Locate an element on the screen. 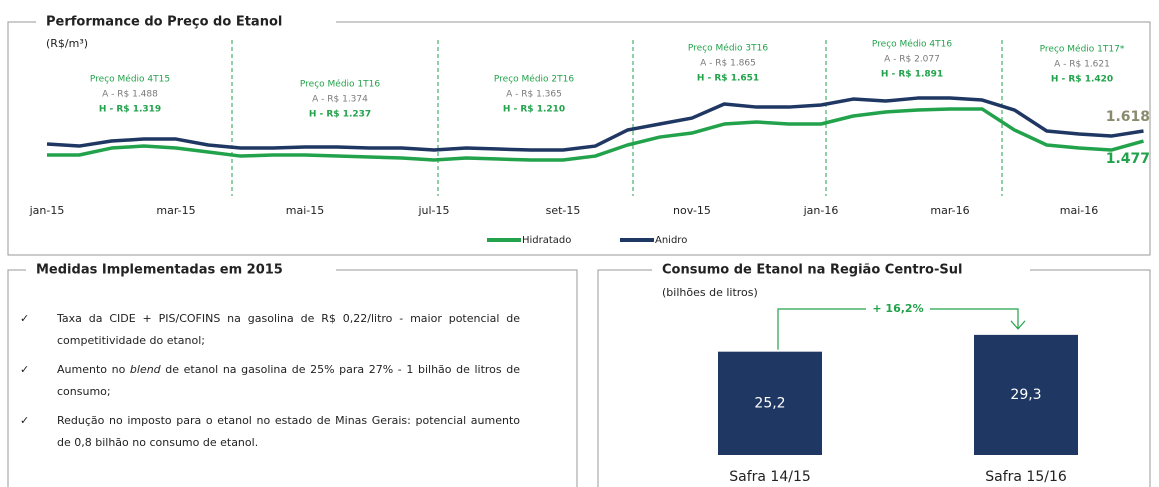 This screenshot has height=487, width=1159. x-tick-label: set-15 is located at coordinates (563, 210).